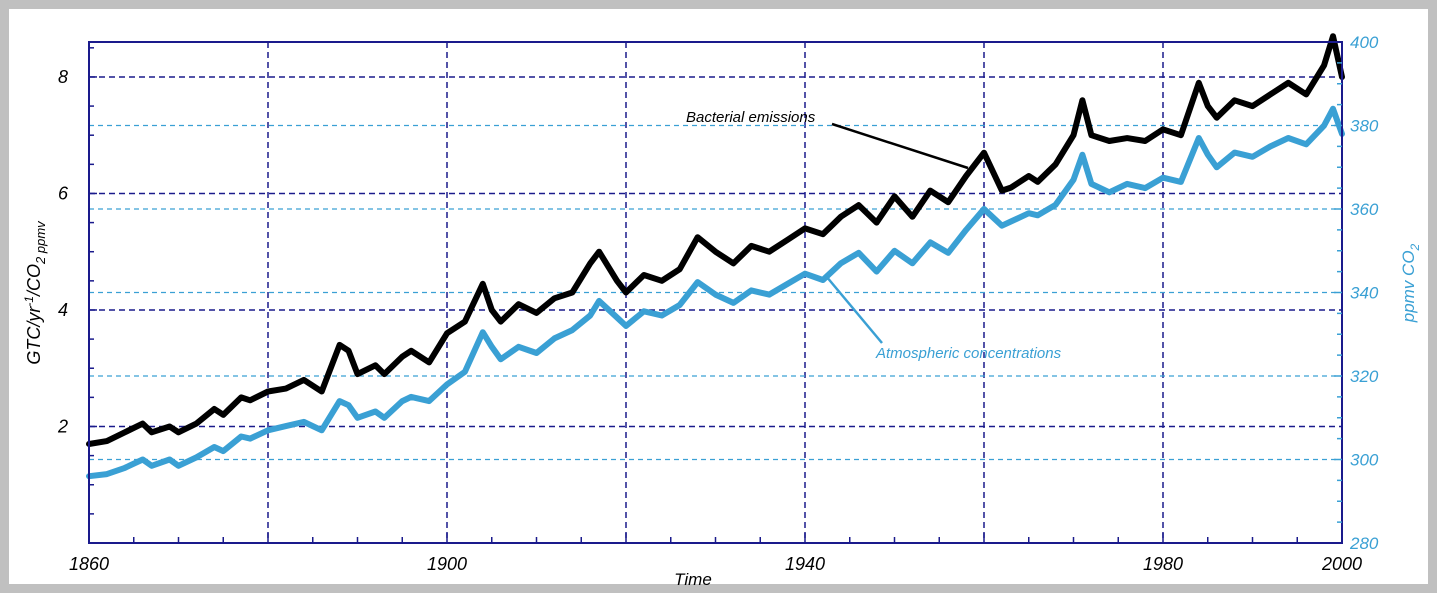  What do you see at coordinates (1364, 543) in the screenshot?
I see `y-right-tick-label: 280` at bounding box center [1364, 543].